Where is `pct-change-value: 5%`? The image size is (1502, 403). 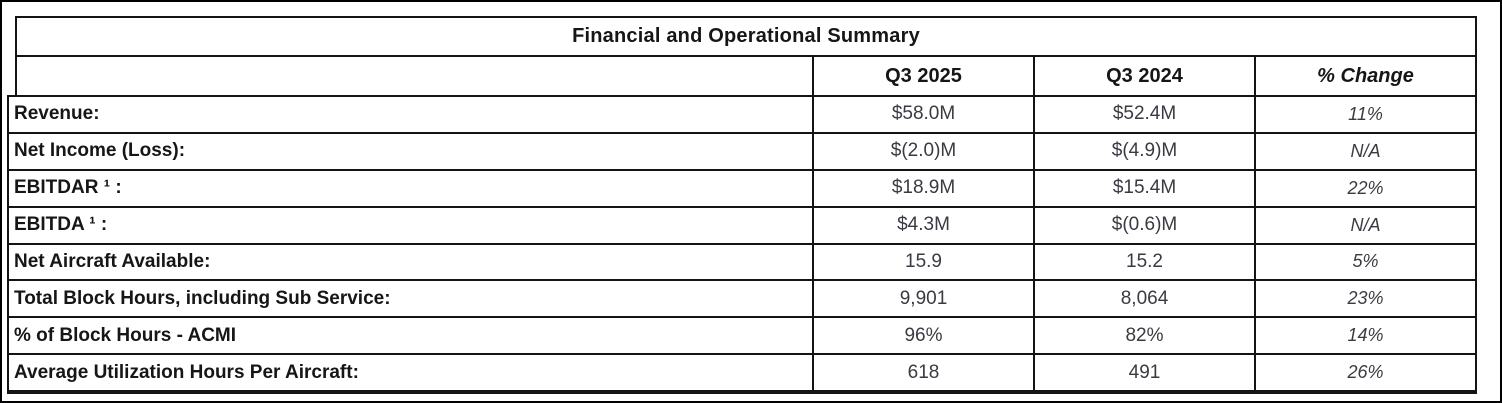
pct-change-value: 5% is located at coordinates (1364, 262).